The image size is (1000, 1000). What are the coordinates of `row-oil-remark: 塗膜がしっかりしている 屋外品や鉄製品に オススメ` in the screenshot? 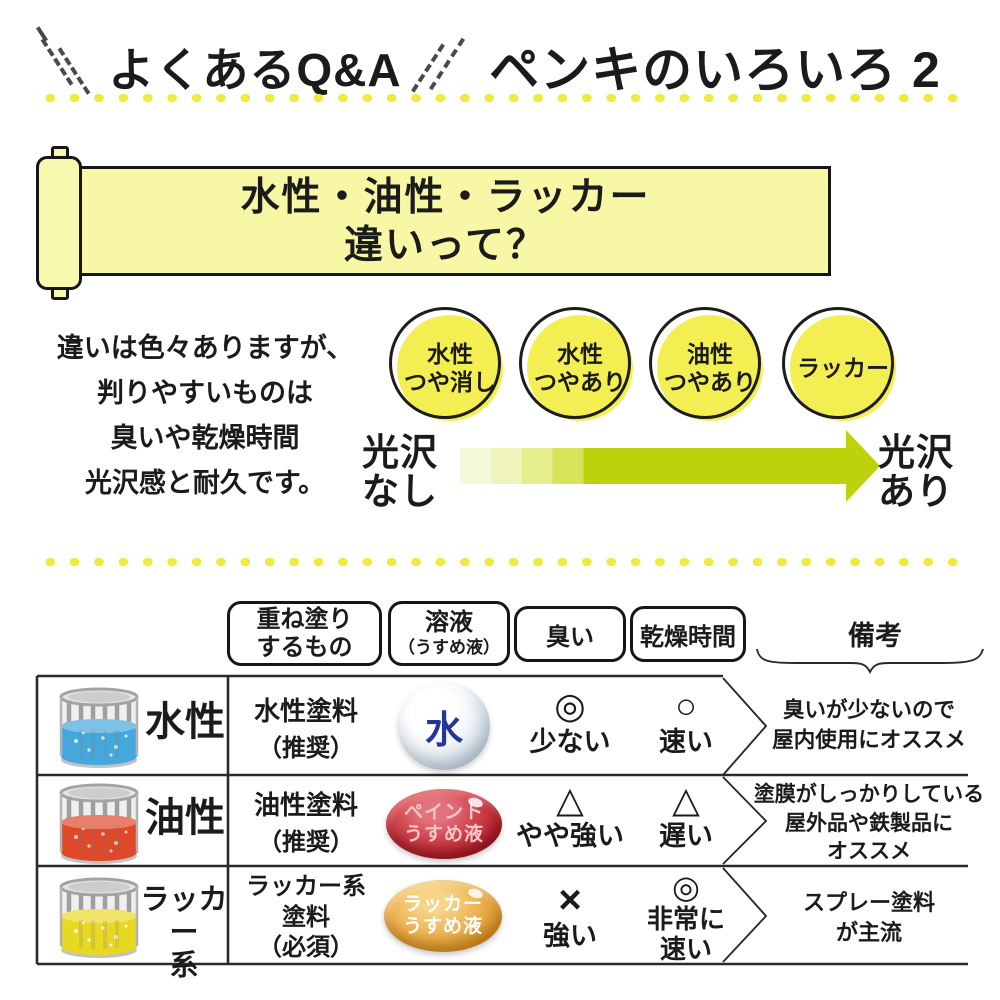 It's located at (869, 823).